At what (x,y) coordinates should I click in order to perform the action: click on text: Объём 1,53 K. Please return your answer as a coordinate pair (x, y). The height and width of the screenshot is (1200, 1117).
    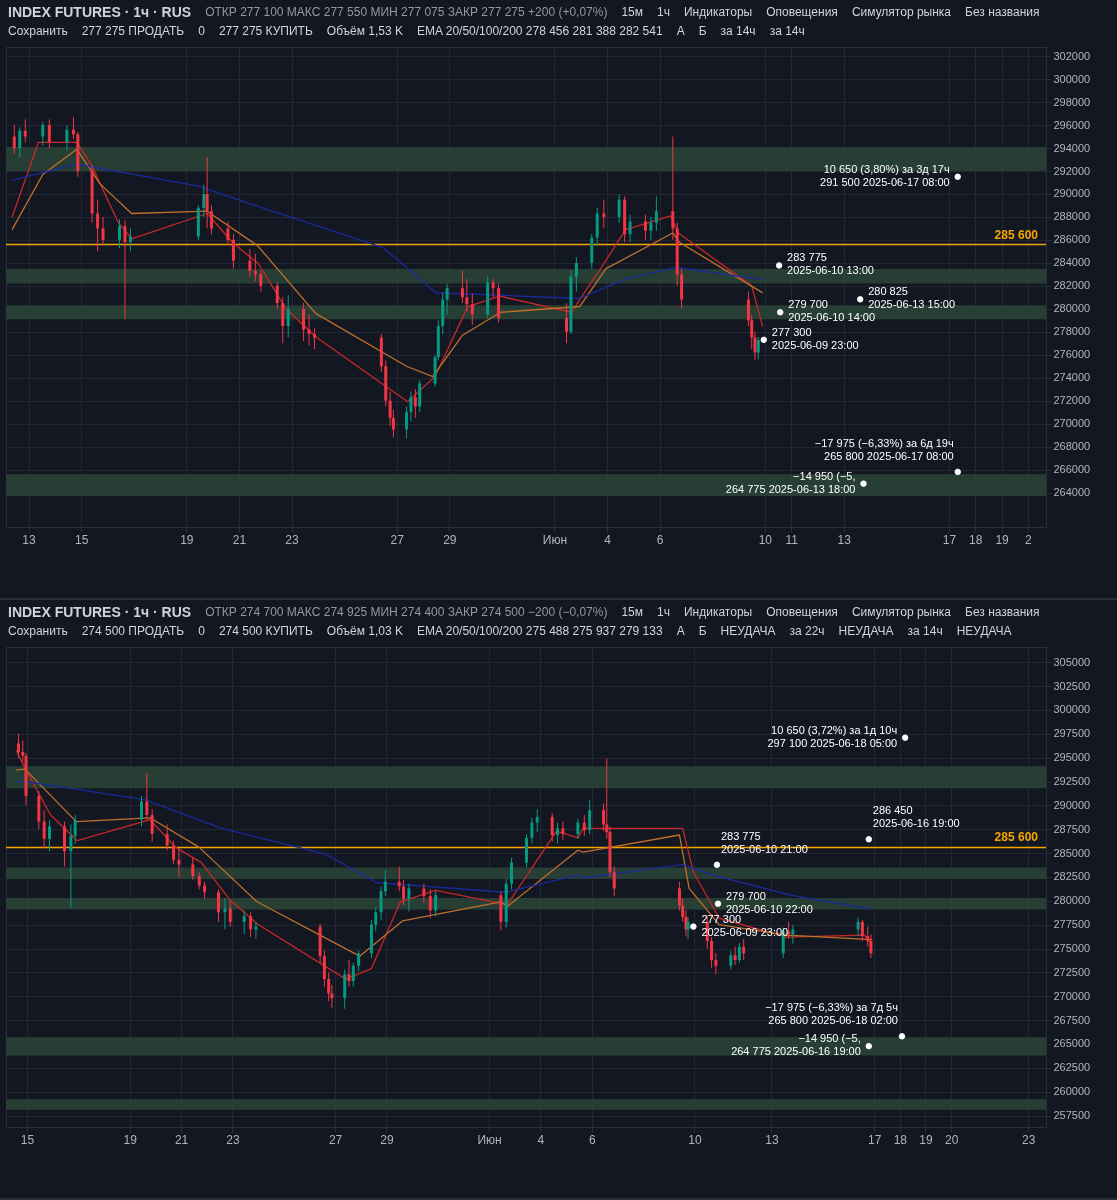
    Looking at the image, I should click on (365, 31).